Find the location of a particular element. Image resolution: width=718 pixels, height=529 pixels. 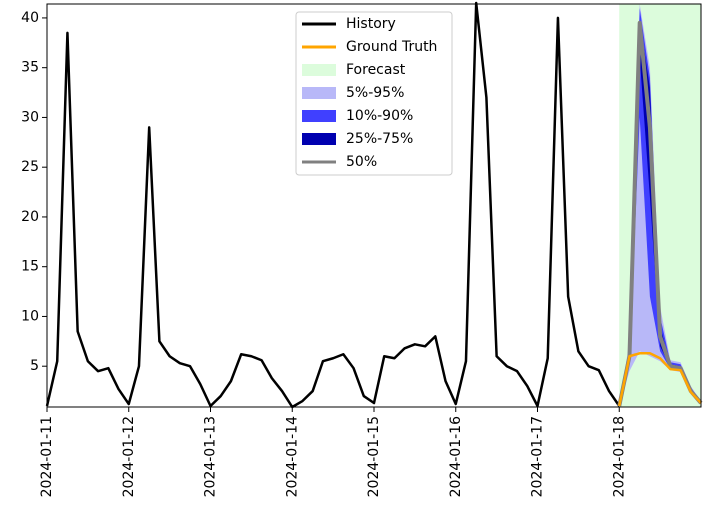

y-tick-label: 35 is located at coordinates (30, 68).